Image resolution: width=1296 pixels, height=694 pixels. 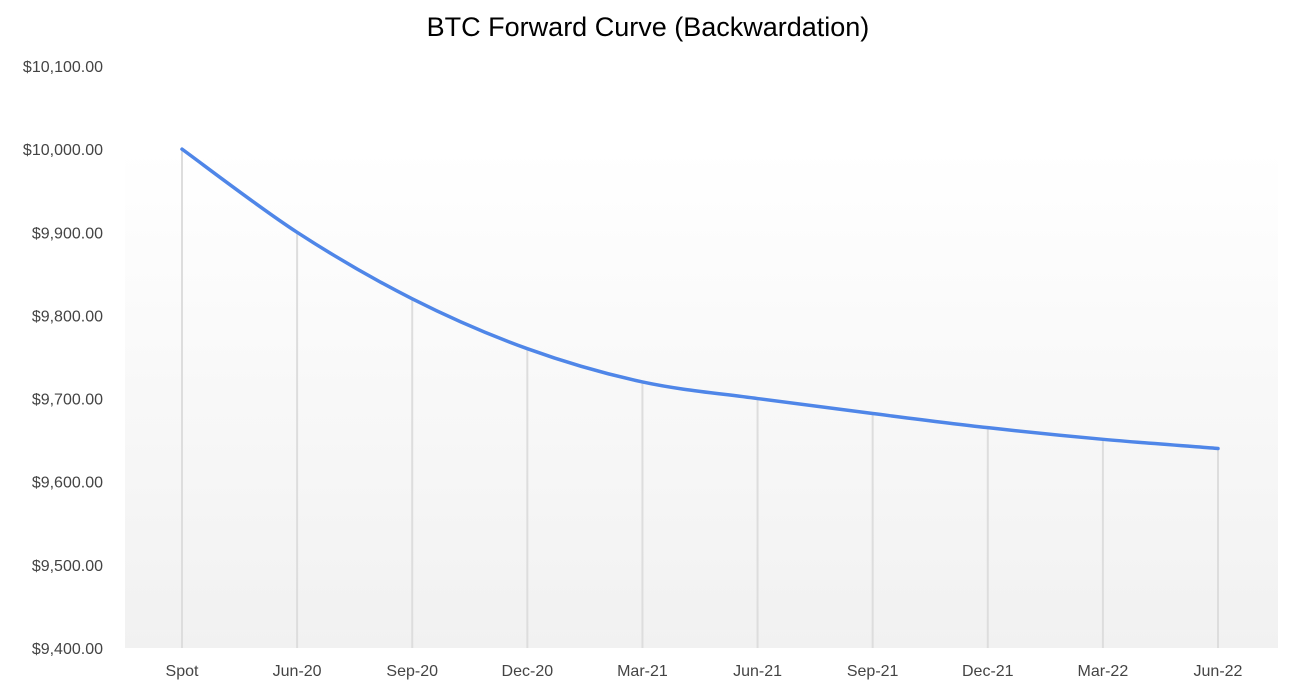 I want to click on x-tick-label: Jun-22, so click(x=1218, y=671).